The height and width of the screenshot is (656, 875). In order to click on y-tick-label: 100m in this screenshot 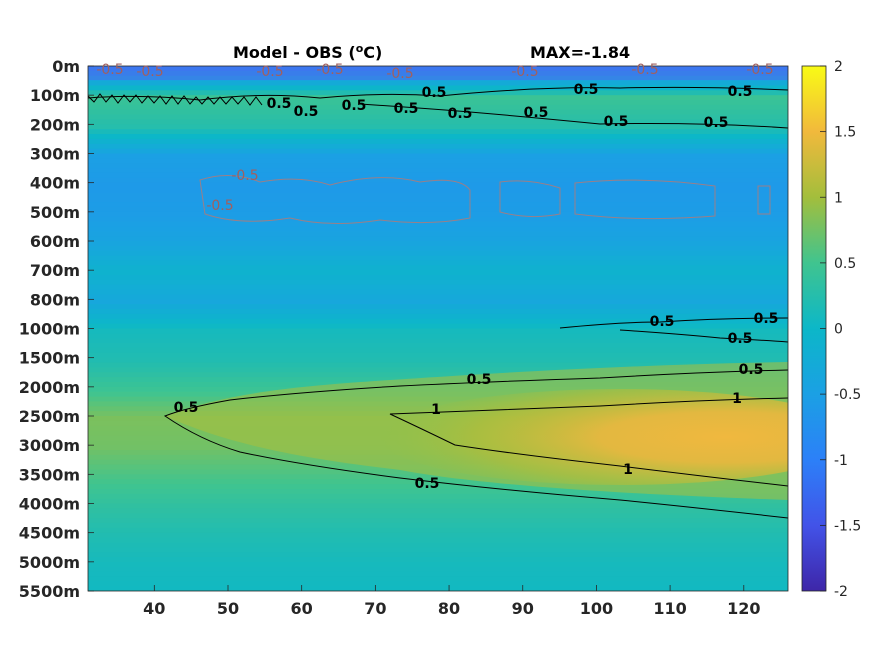, I will do `click(55, 95)`.